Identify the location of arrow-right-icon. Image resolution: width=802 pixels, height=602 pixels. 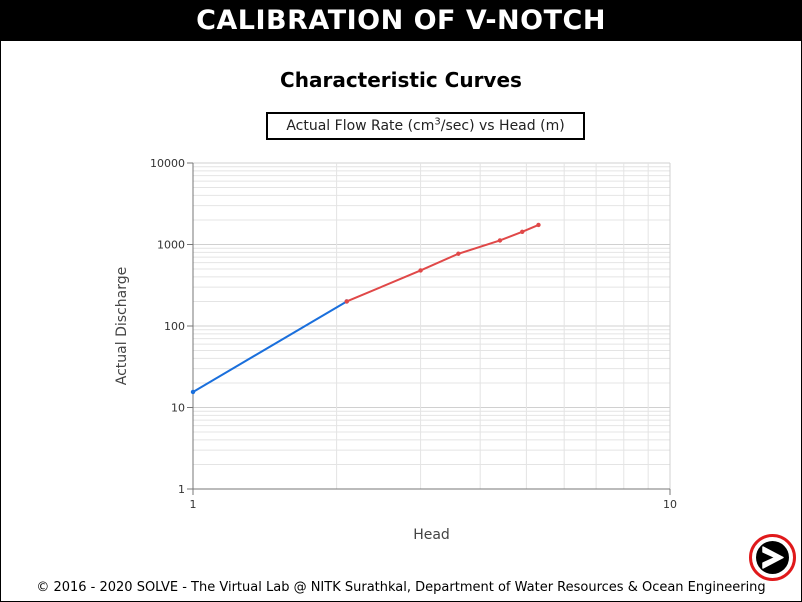
(773, 557).